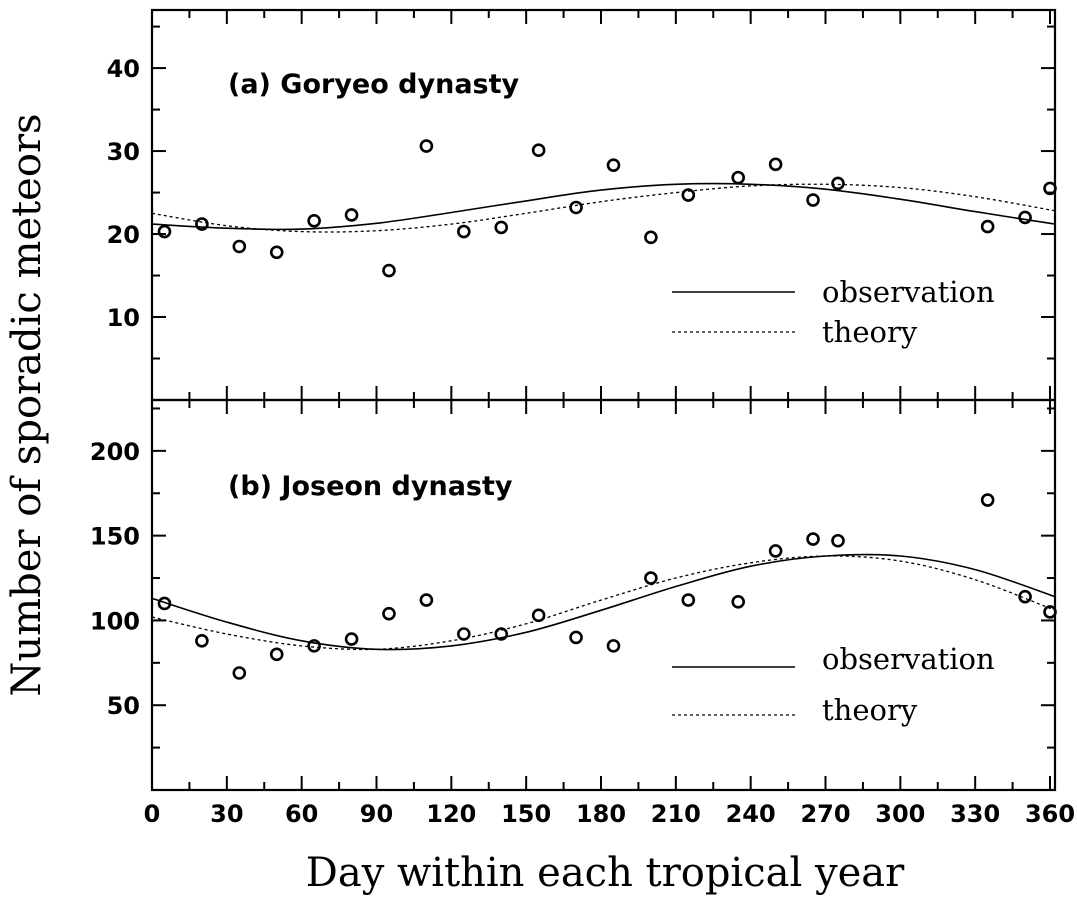 Image resolution: width=1077 pixels, height=900 pixels. What do you see at coordinates (825, 814) in the screenshot?
I see `x-tick-label: 270` at bounding box center [825, 814].